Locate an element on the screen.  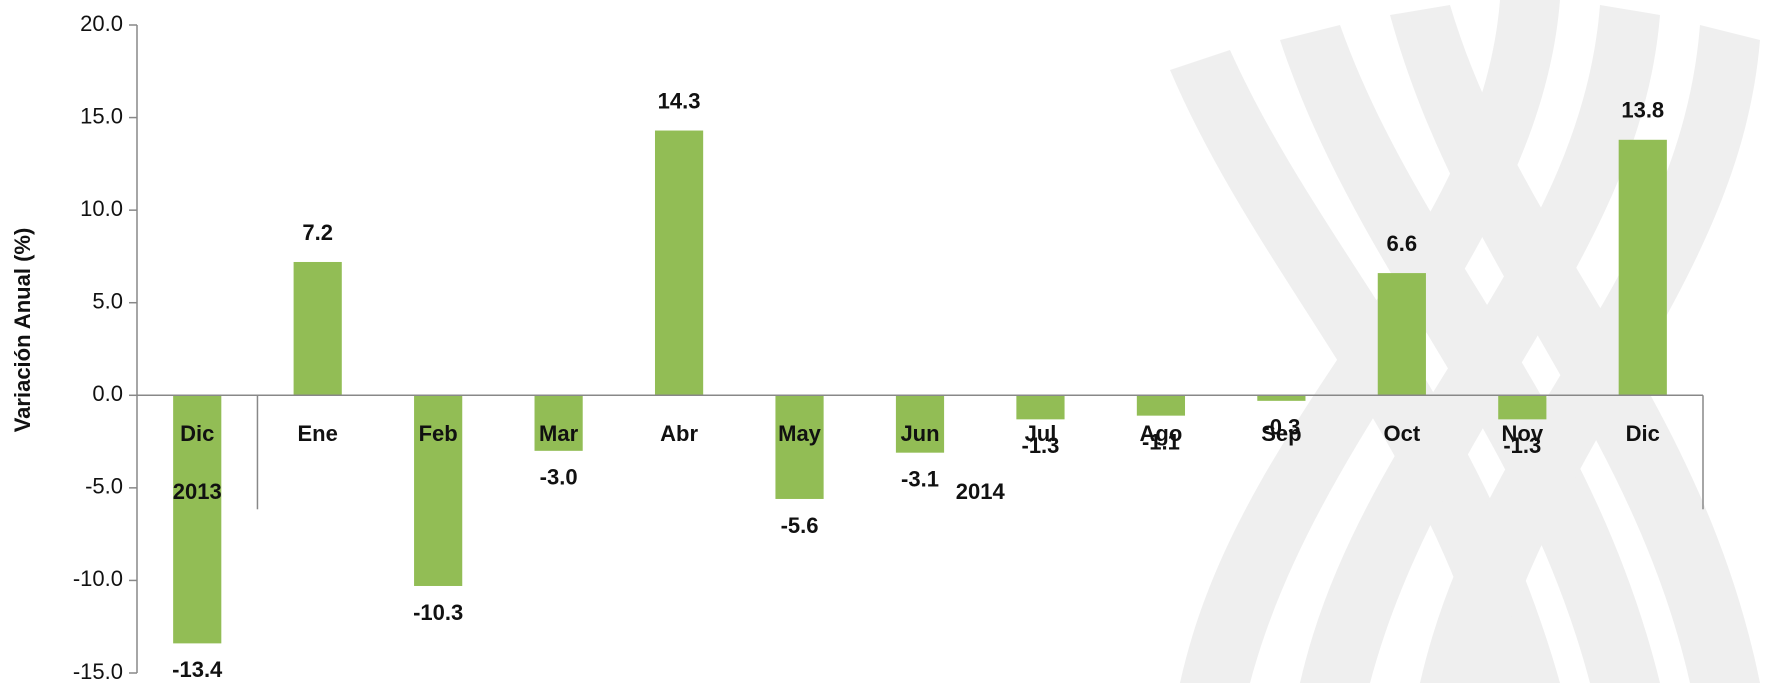
x-tick-label: Jul is located at coordinates (1041, 433).